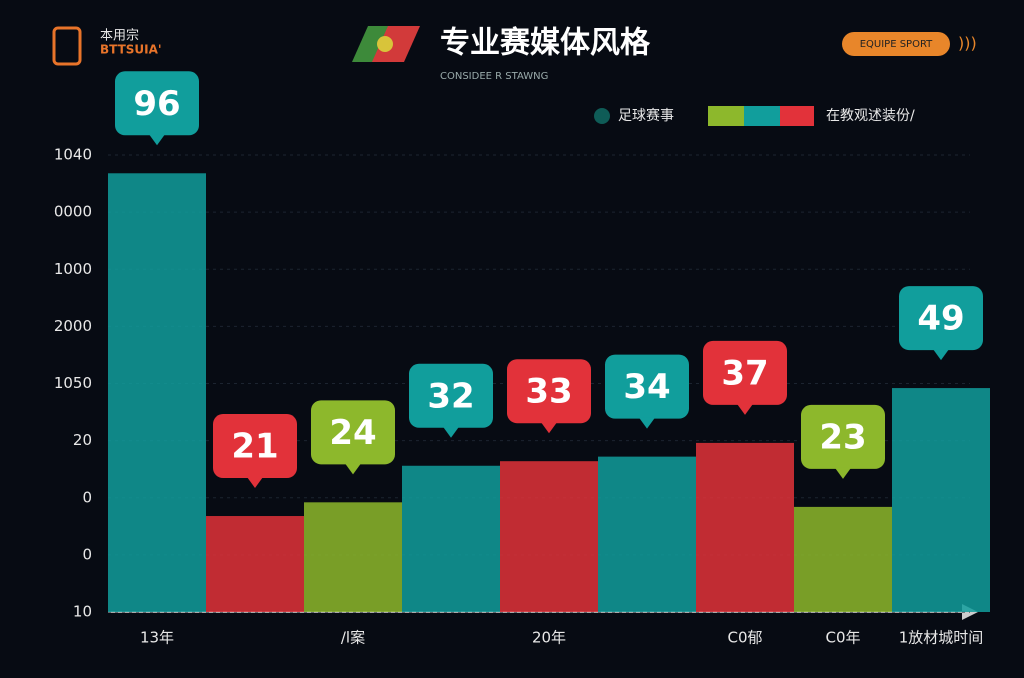 Image resolution: width=1024 pixels, height=678 pixels. Describe the element at coordinates (119, 36) in the screenshot. I see `logo-text: 本用宗` at that location.